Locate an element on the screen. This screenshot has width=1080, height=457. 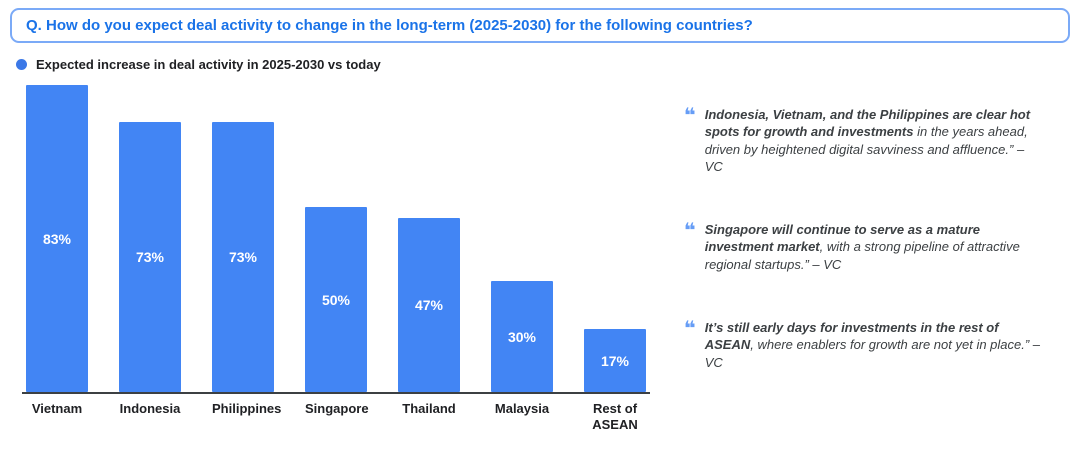
bar-value-label: 83% is located at coordinates (57, 238).